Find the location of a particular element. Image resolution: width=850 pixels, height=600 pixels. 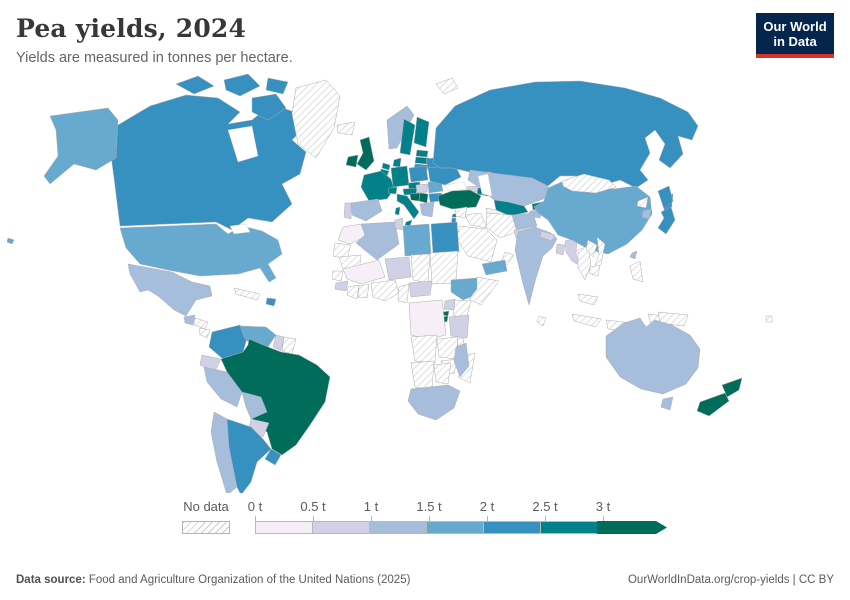

owid-logo: Our World in Data is located at coordinates (795, 35).